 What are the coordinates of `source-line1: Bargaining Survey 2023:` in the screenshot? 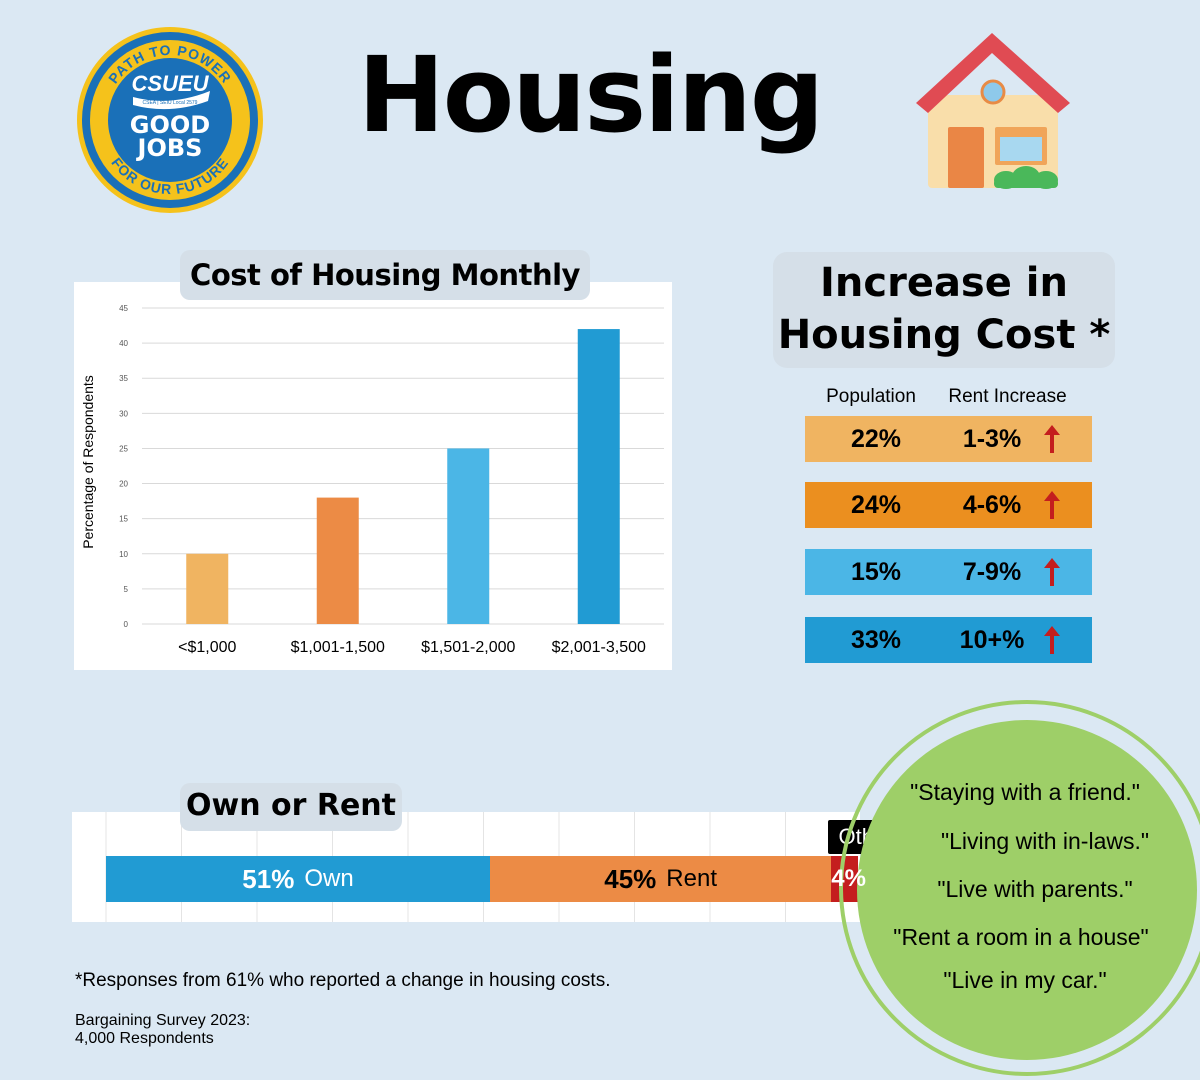 It's located at (163, 1020).